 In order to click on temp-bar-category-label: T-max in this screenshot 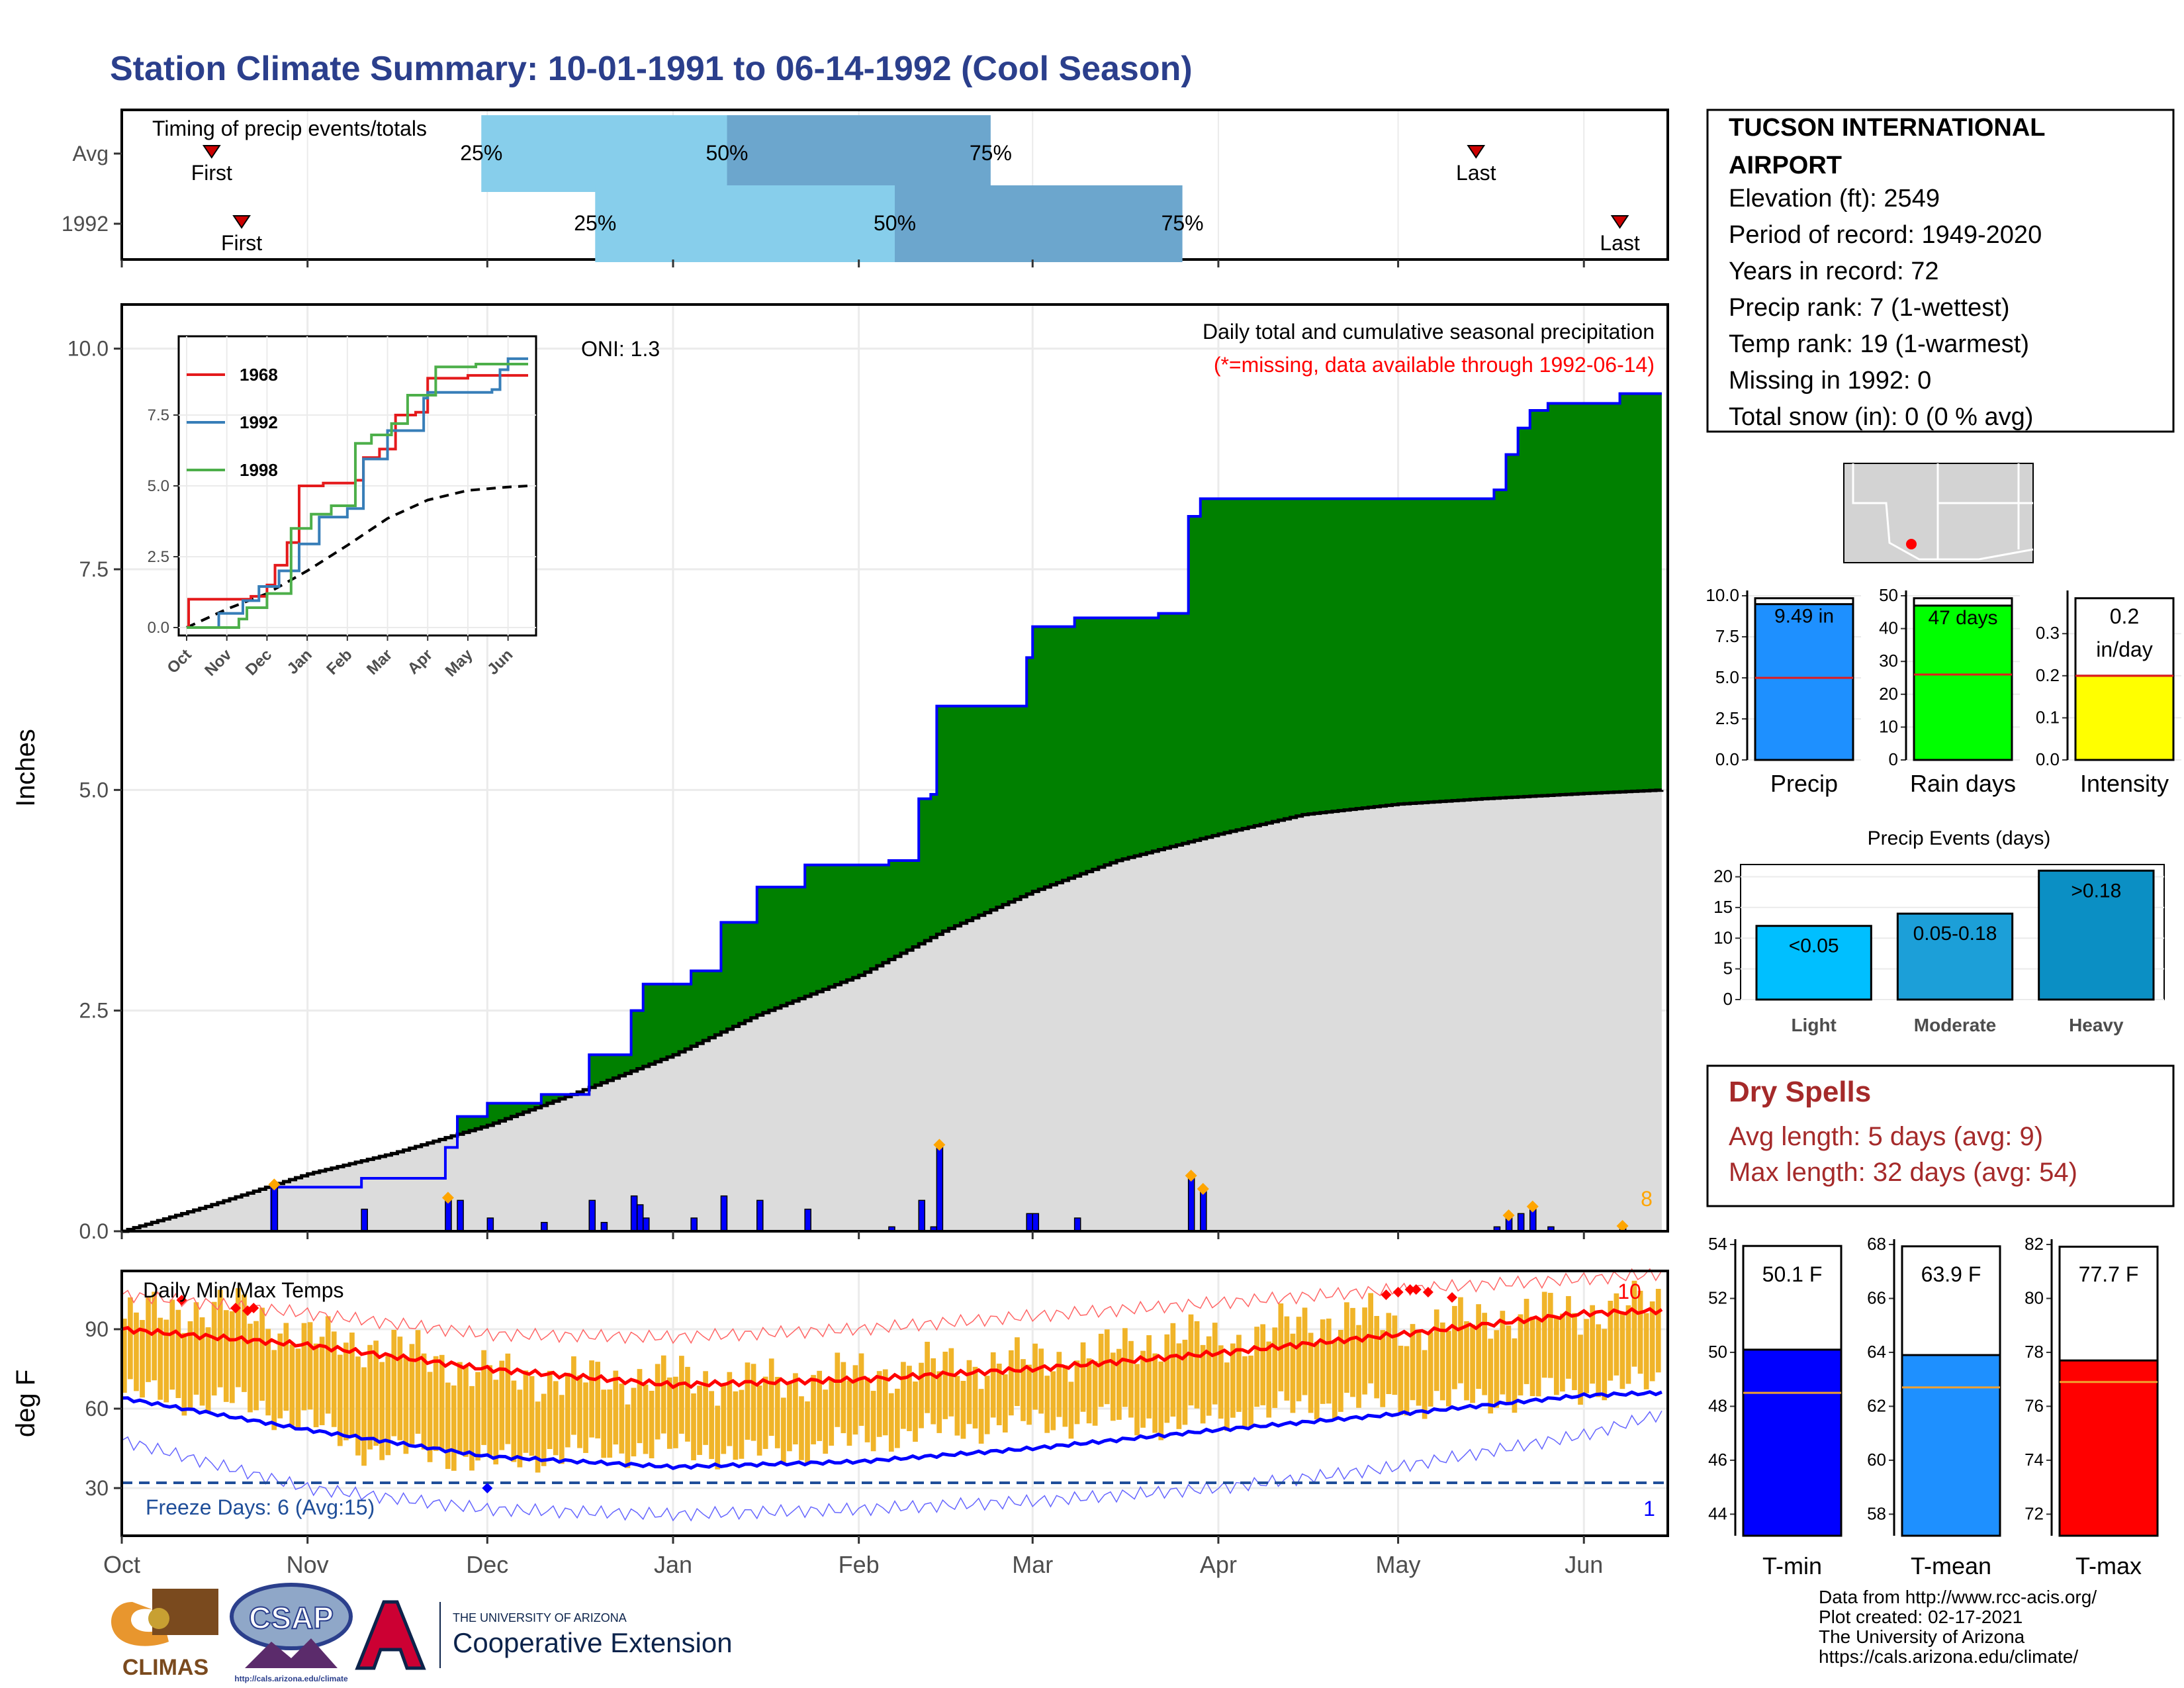, I will do `click(2108, 1565)`.